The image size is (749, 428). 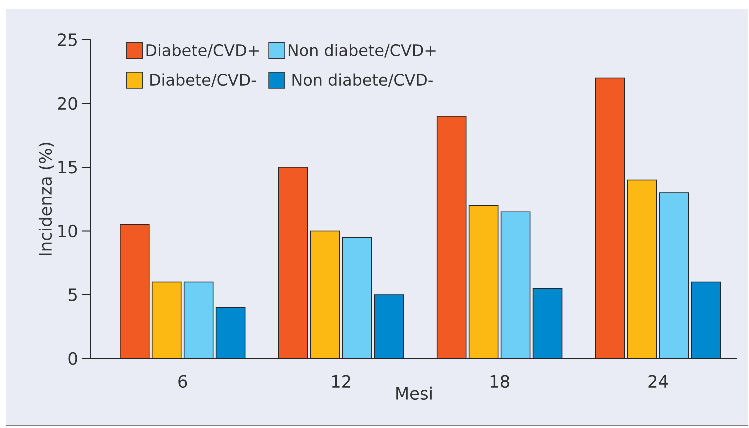 What do you see at coordinates (67, 167) in the screenshot?
I see `y-tick-label: 15` at bounding box center [67, 167].